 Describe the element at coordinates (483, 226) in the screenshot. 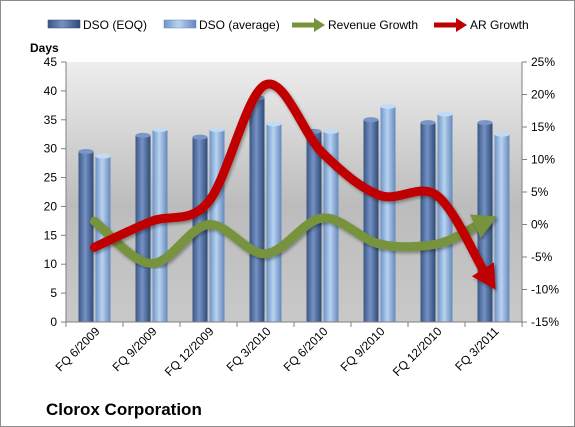

I see `arrowhead-revenue-growth` at that location.